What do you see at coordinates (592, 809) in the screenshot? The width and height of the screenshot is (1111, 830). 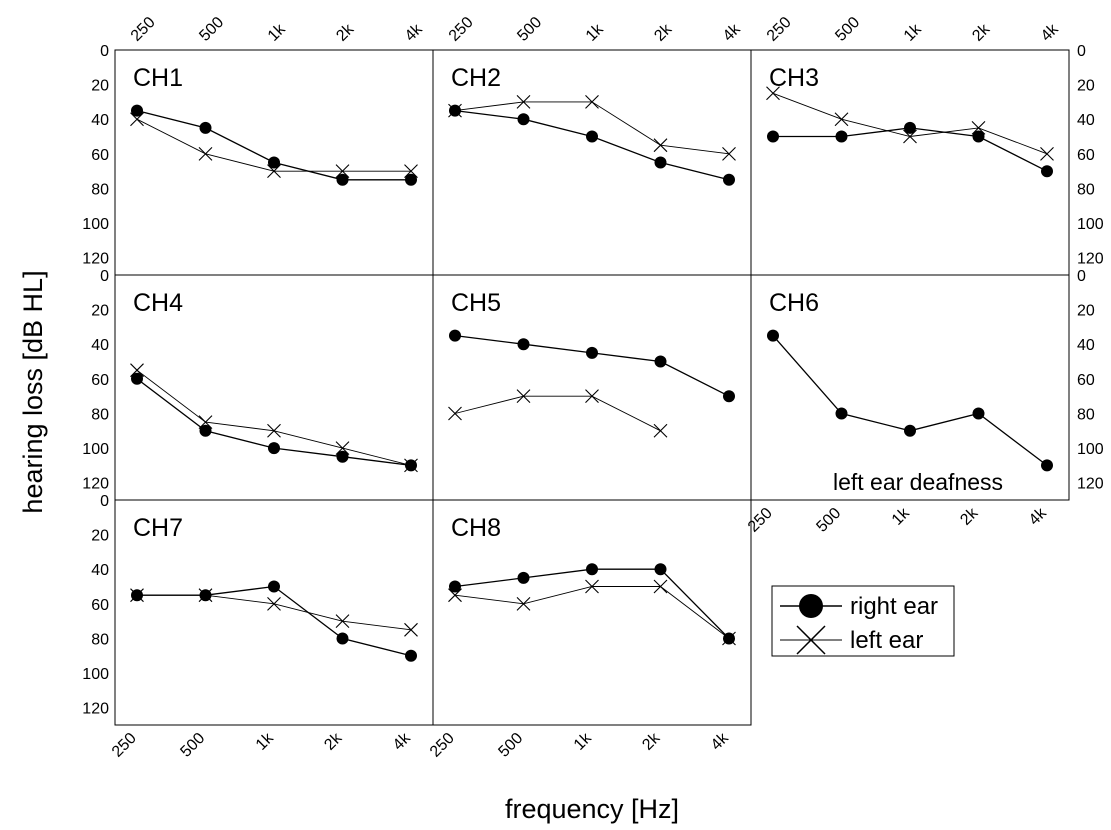 I see `x-axis-label: frequency [Hz]` at bounding box center [592, 809].